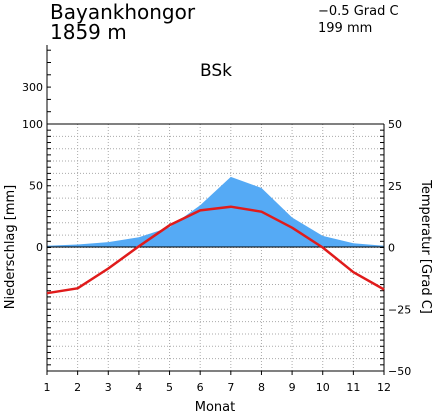 The image size is (436, 415). I want to click on right-tick-label: −50, so click(399, 371).